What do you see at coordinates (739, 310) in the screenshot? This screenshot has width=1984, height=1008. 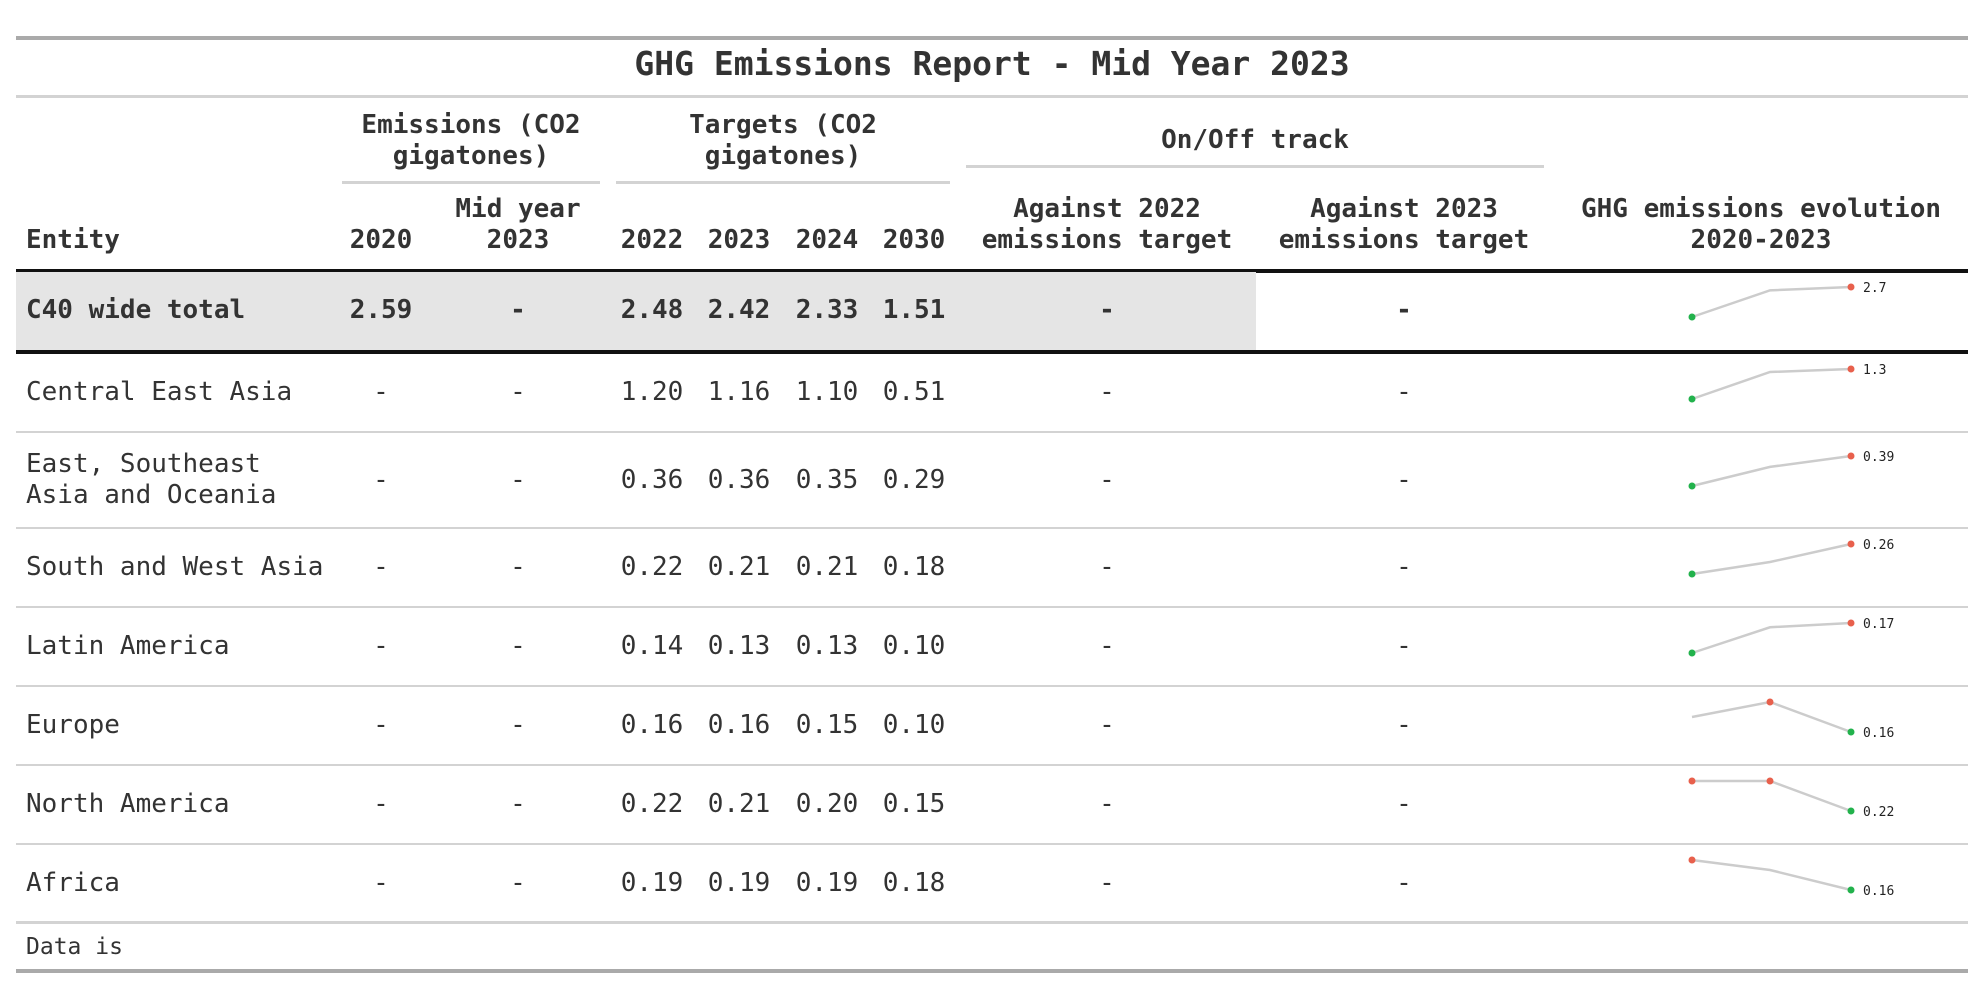 I see `summary-target-2023: 2.42` at bounding box center [739, 310].